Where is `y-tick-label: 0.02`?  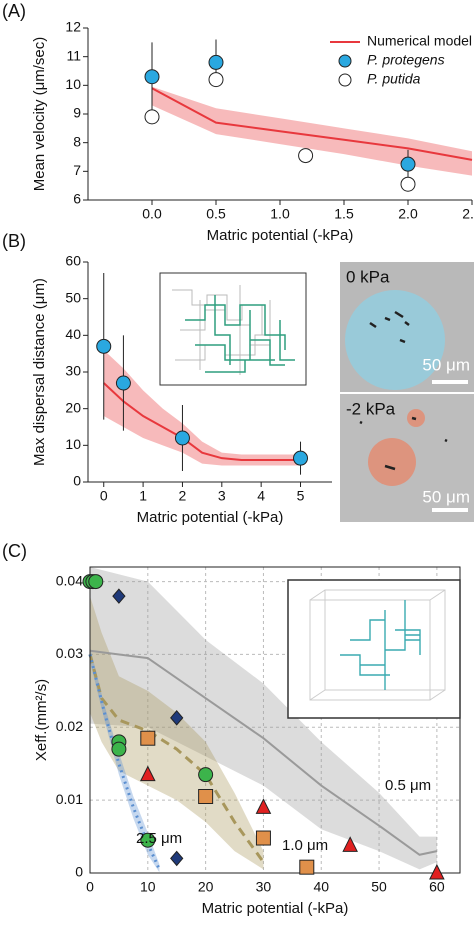
y-tick-label: 0.02 is located at coordinates (69, 726).